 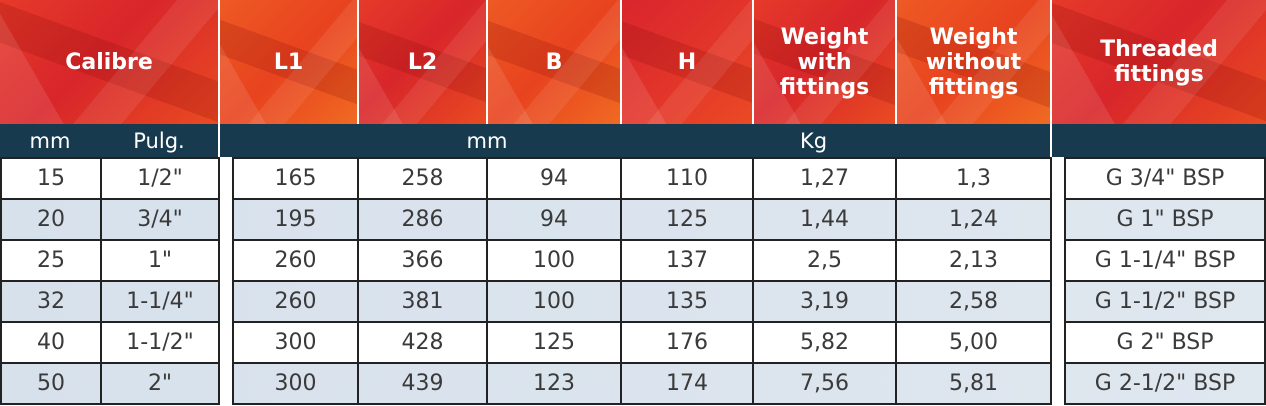 I want to click on cell-h: 110, so click(x=688, y=178).